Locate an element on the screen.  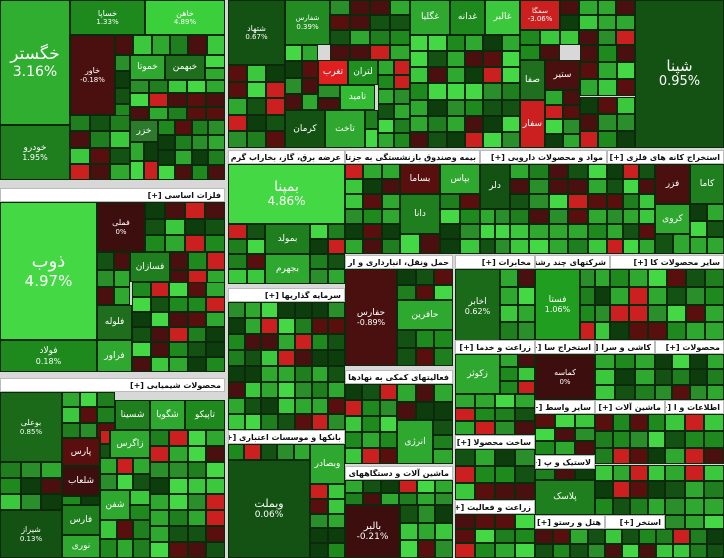
tile: شسینا is located at coordinates (132, 415).